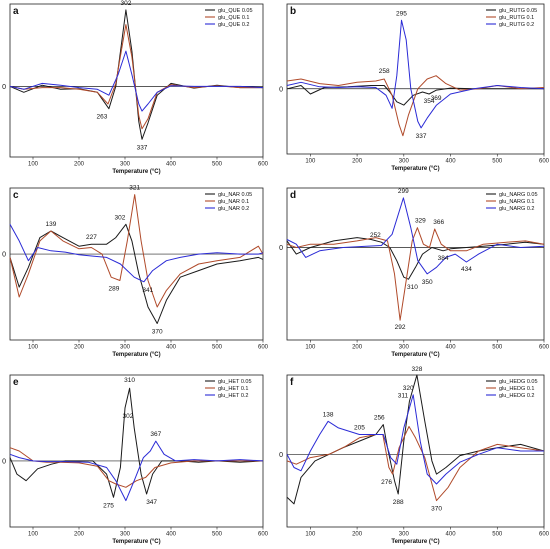  Describe the element at coordinates (516, 202) in the screenshot. I see `legend-entry: glu_NARG 0.1` at that location.